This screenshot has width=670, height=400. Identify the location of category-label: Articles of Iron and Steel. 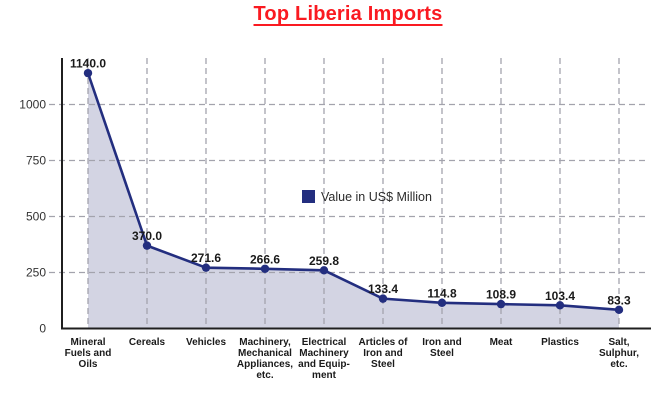
(384, 353).